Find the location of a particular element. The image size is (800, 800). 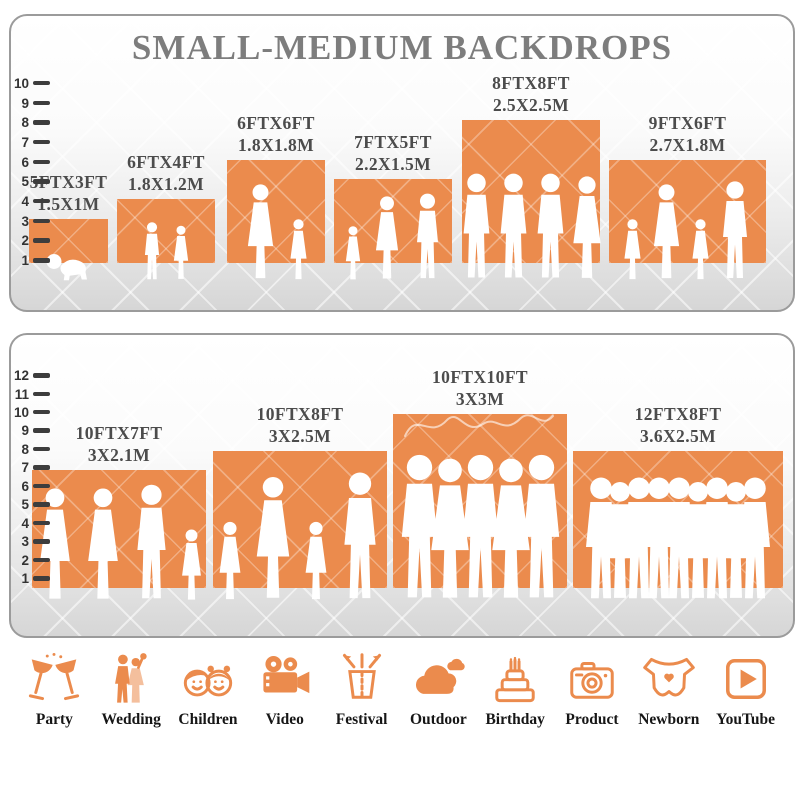

size-feet: 12FTX8FT is located at coordinates (678, 414).